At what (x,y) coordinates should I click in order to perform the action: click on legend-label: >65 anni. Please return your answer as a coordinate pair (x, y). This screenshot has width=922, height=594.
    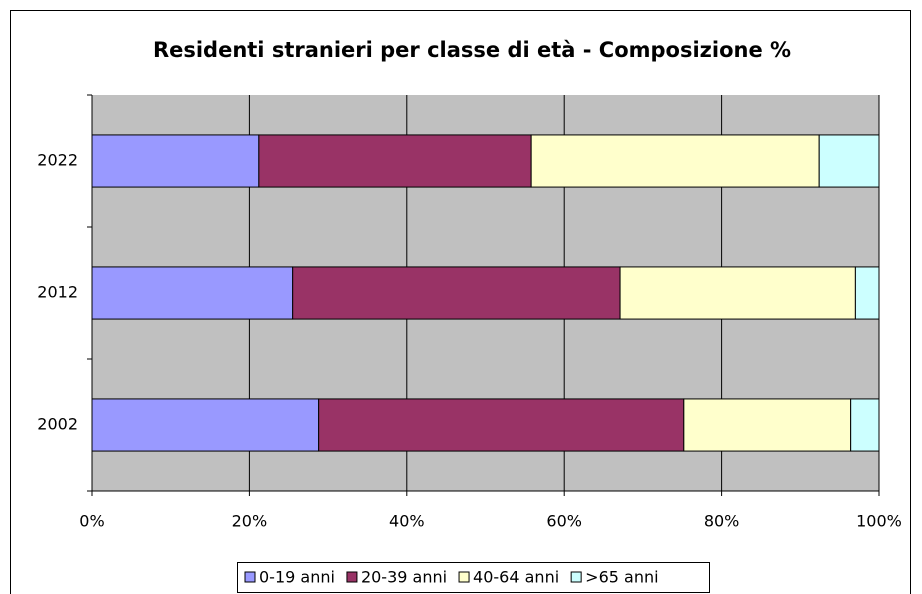
    Looking at the image, I should click on (621, 577).